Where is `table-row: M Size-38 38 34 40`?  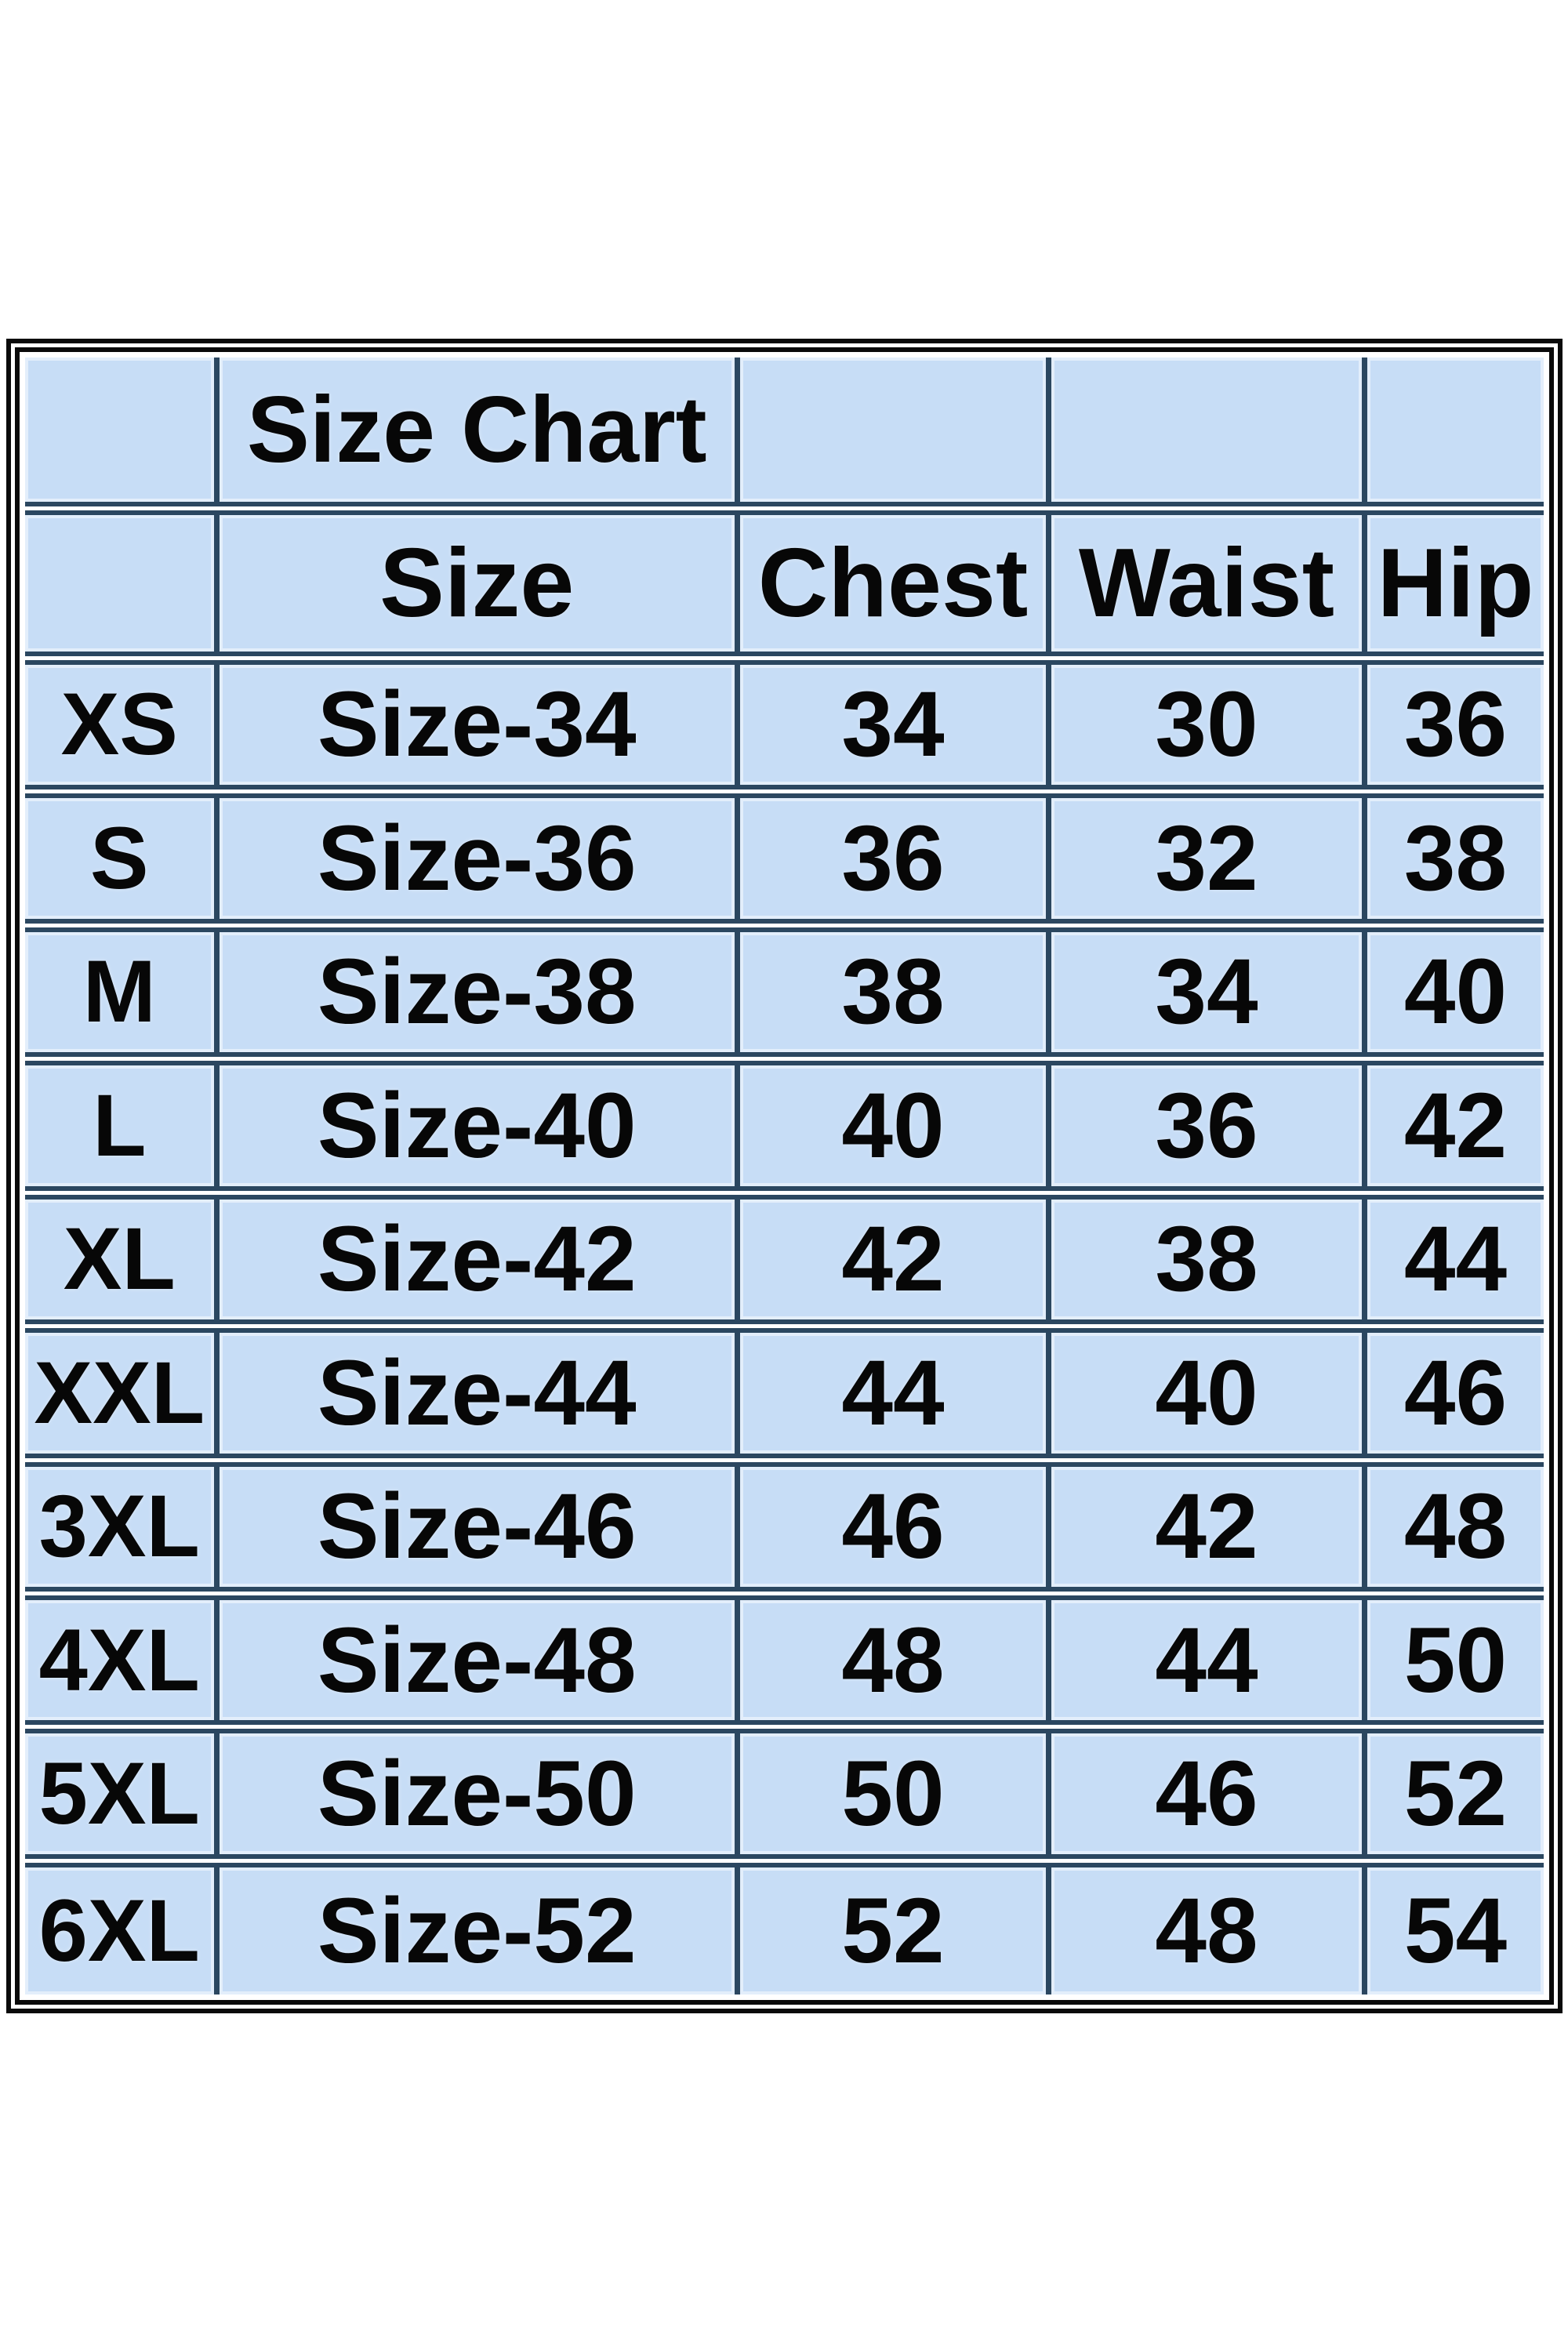
table-row: M Size-38 38 34 40 is located at coordinates (784, 992).